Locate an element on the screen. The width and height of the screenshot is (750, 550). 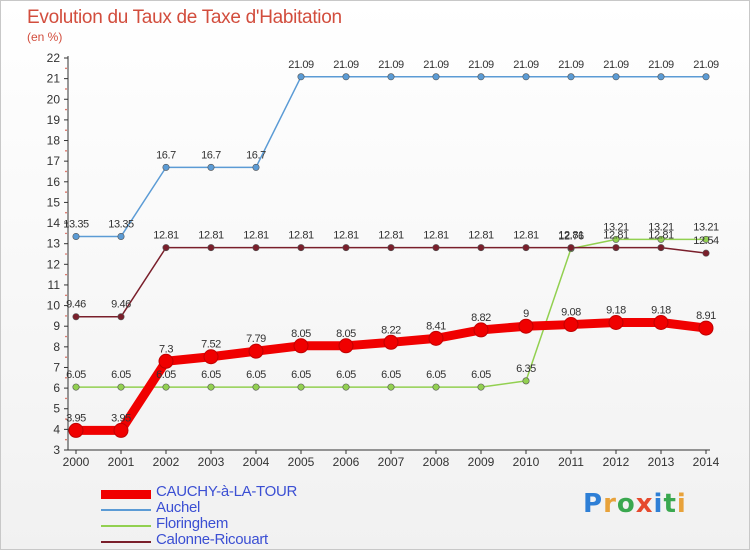
y-tick-label: 6 is located at coordinates (56, 388).